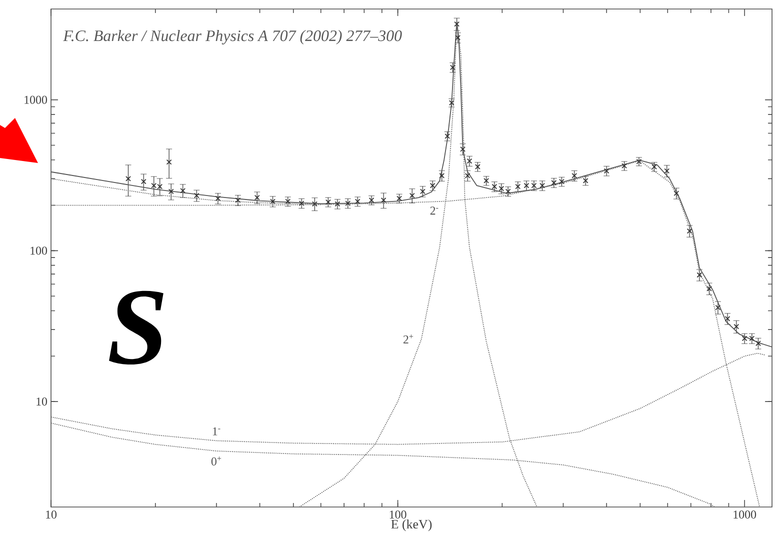 This screenshot has width=780, height=547. I want to click on x-axis-title: E (keV), so click(411, 525).